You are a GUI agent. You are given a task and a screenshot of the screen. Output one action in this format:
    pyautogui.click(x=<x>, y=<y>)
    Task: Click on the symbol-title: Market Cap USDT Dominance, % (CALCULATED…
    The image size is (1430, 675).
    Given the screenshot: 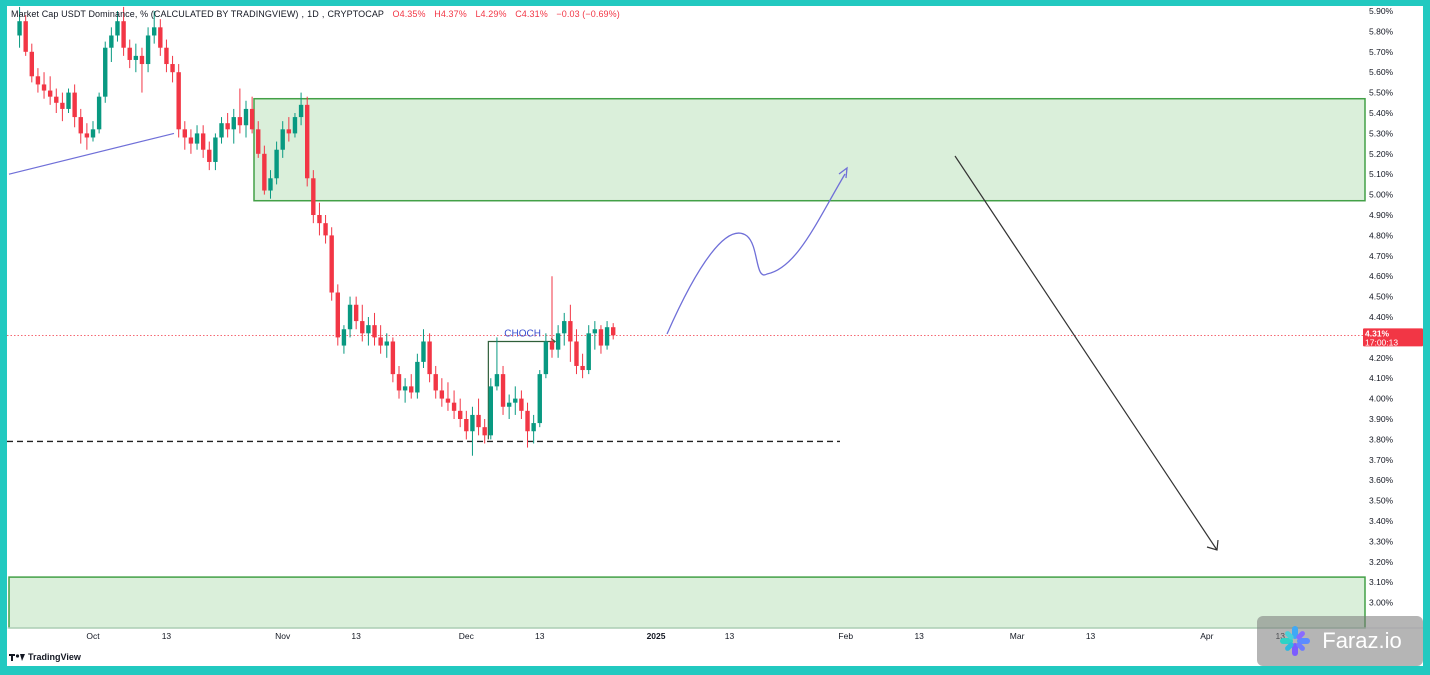 What is the action you would take?
    pyautogui.click(x=155, y=14)
    